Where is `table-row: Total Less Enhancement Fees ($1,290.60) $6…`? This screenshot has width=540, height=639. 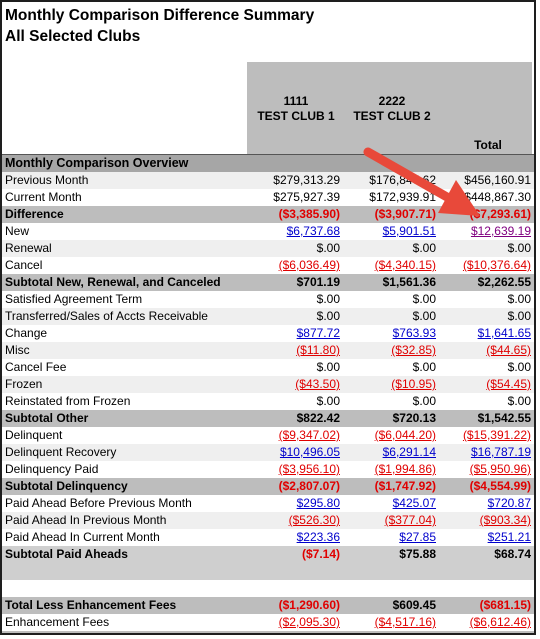 table-row: Total Less Enhancement Fees ($1,290.60) $6… is located at coordinates (268, 605).